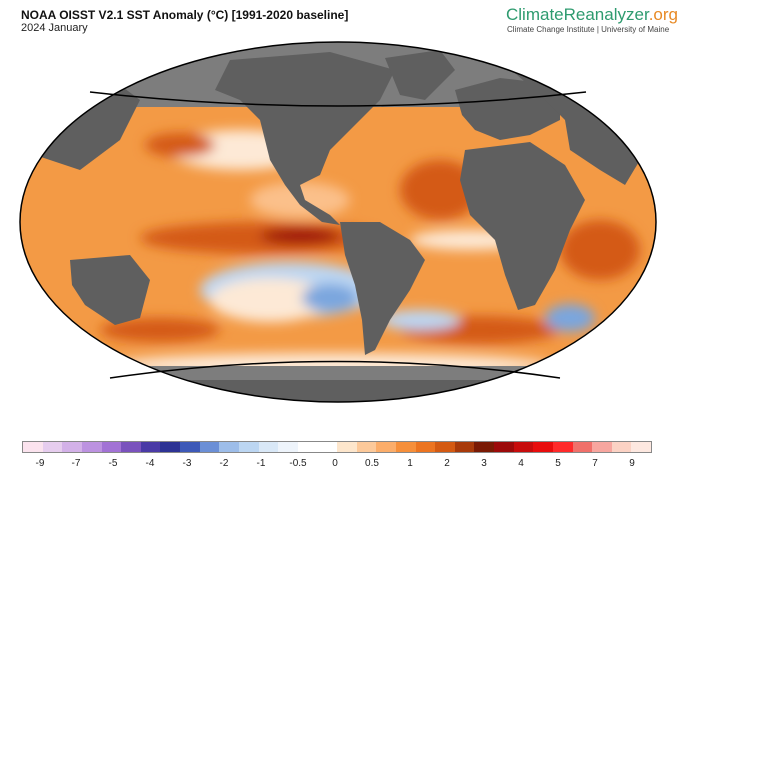 This screenshot has height=759, width=781. What do you see at coordinates (40, 463) in the screenshot?
I see `colorbar-tick-label: -9` at bounding box center [40, 463].